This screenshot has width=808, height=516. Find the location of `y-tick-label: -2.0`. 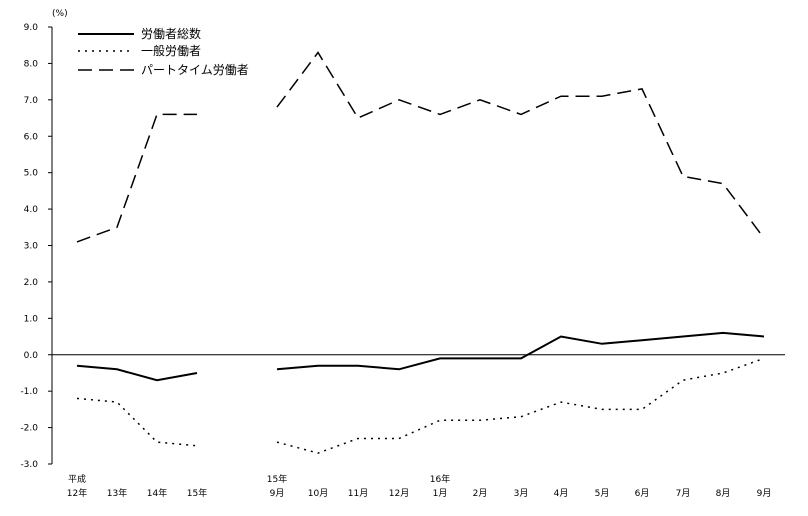

y-tick-label: -2.0 is located at coordinates (29, 429).